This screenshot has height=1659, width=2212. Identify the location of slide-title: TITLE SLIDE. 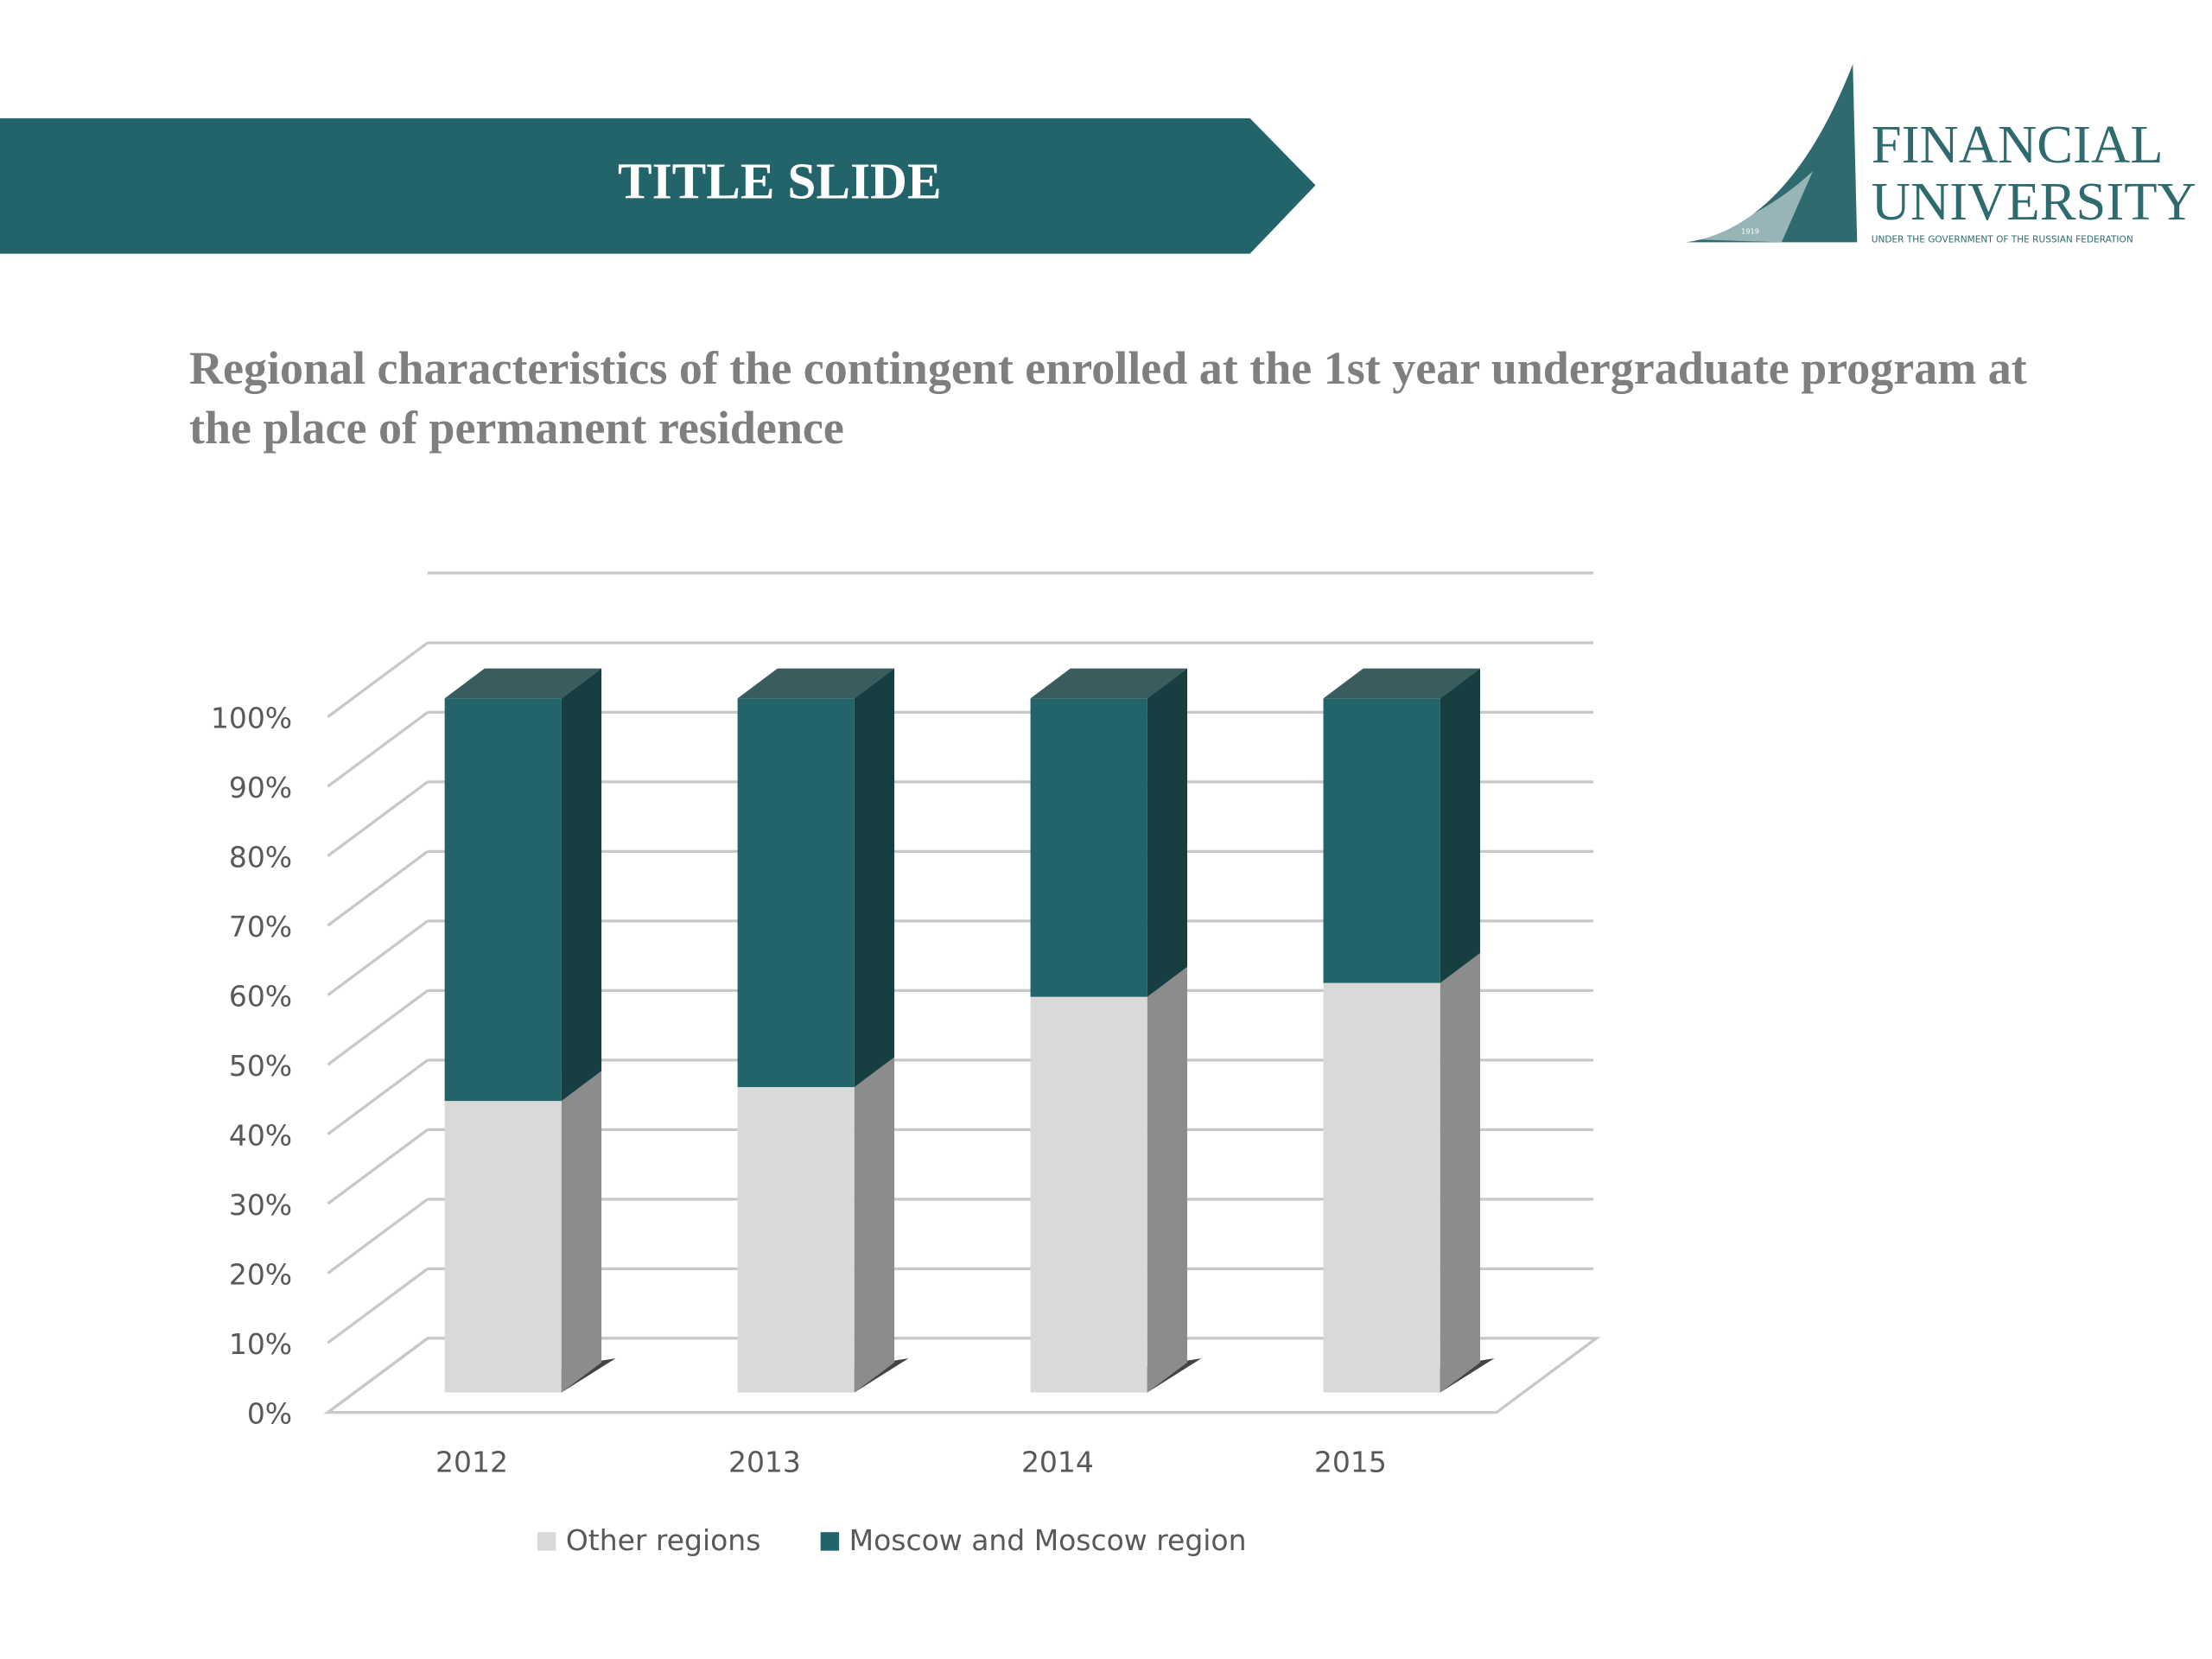
(780, 181).